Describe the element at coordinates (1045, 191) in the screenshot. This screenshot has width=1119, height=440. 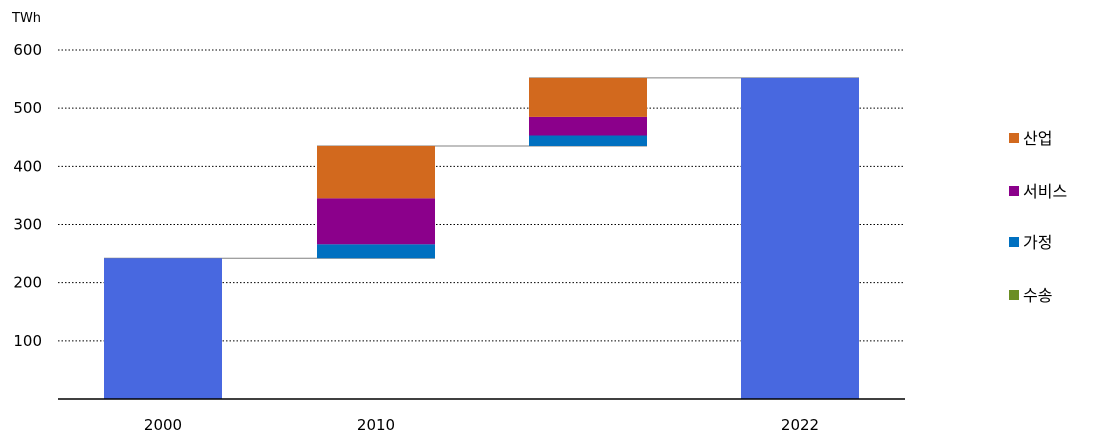
I see `legend-label: 서비스` at that location.